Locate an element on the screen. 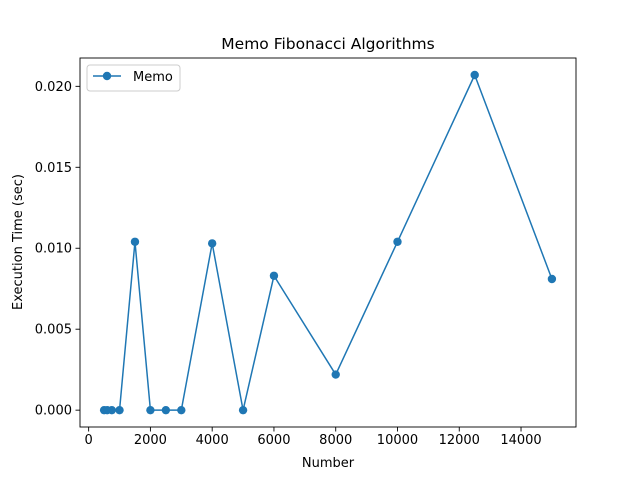 The width and height of the screenshot is (640, 480). y-tick-label: 0.005 is located at coordinates (53, 330).